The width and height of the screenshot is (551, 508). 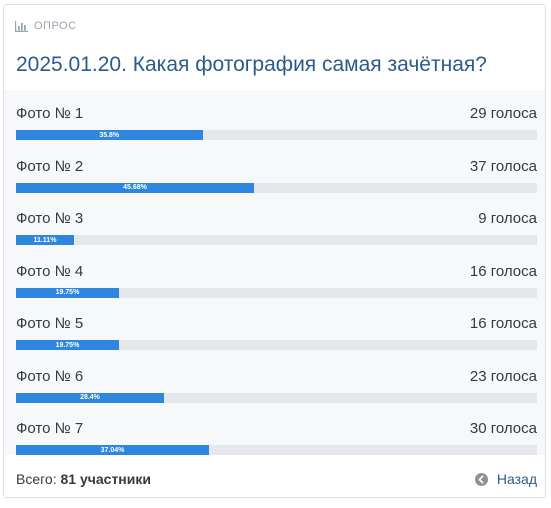 I want to click on progress-percent-label: 35.8%, so click(x=109, y=135).